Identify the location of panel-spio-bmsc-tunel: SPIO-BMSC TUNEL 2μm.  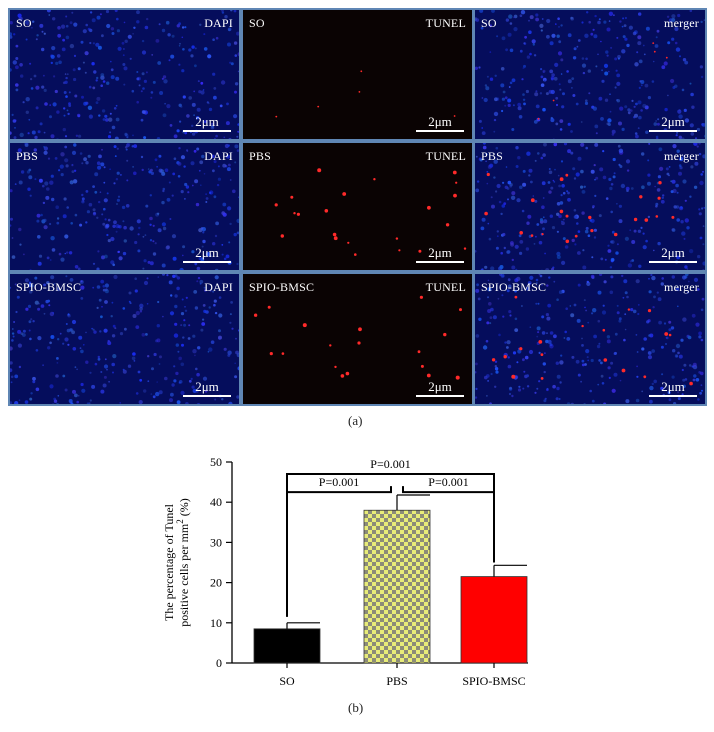
(357, 339).